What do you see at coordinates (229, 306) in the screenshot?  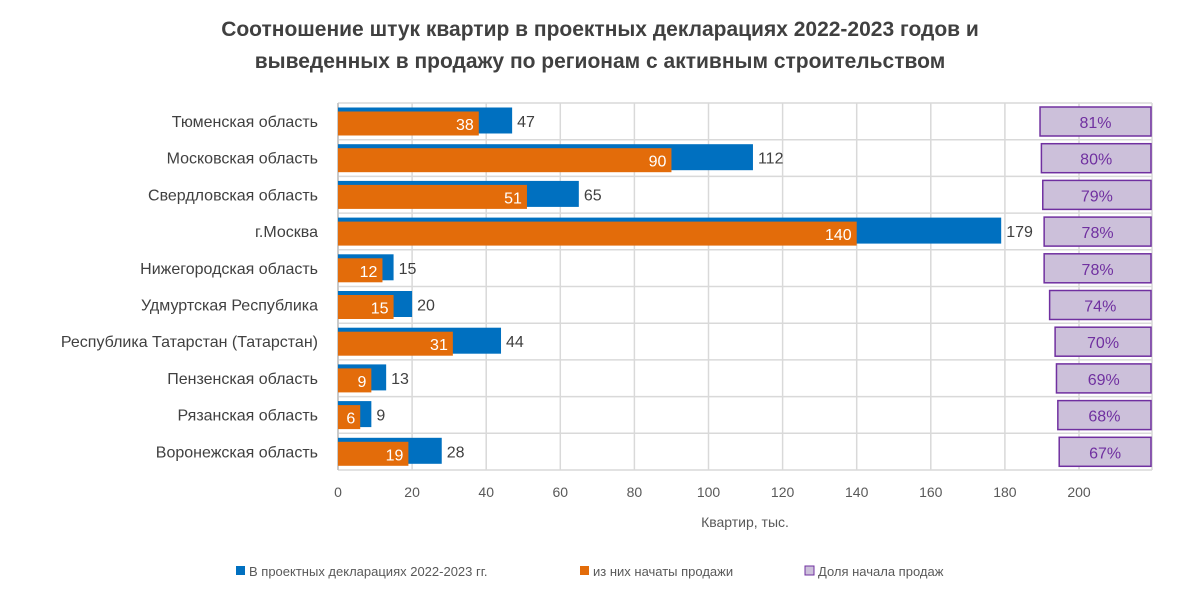 I see `category-label: Удмуртская Республика` at bounding box center [229, 306].